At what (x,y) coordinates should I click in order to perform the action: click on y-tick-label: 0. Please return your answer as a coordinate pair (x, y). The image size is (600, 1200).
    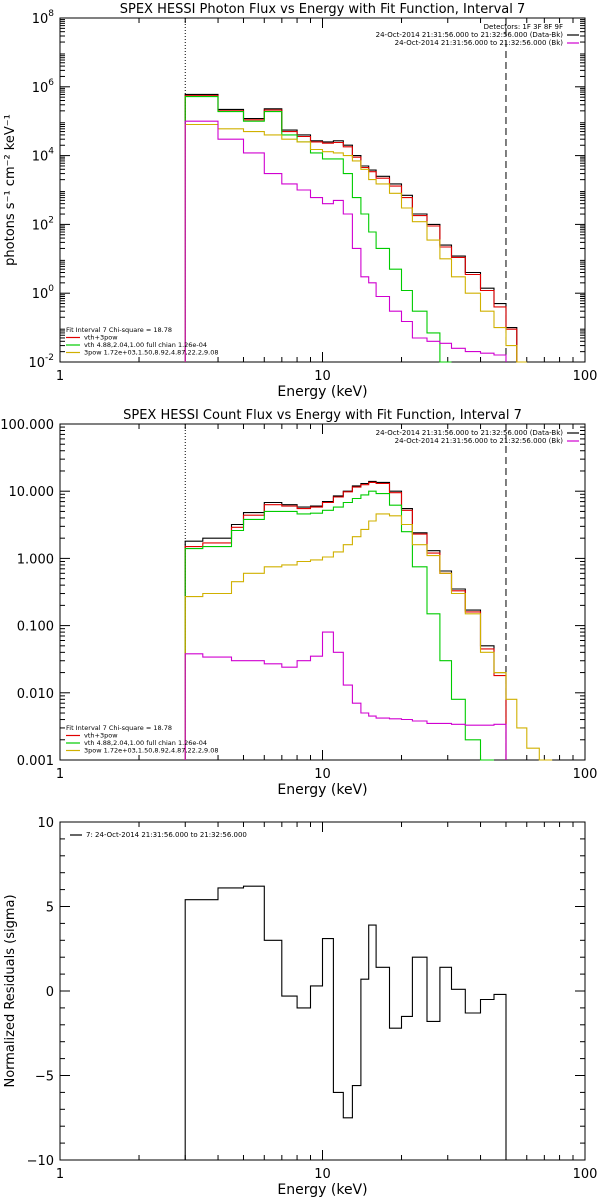
    Looking at the image, I should click on (50, 992).